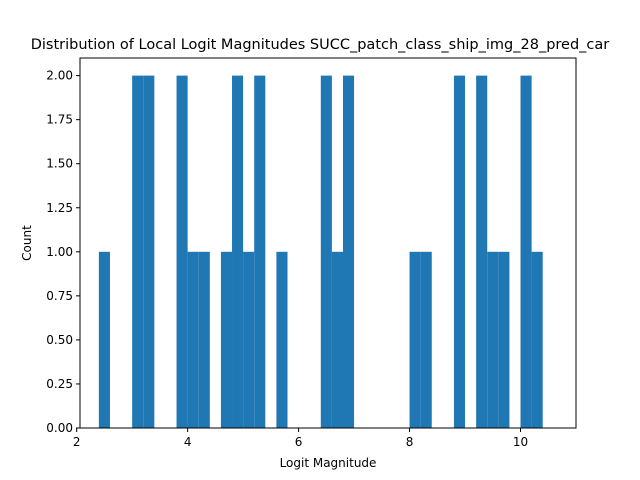 This screenshot has width=640, height=480. Describe the element at coordinates (59, 384) in the screenshot. I see `y-tick-label: 0.25` at that location.